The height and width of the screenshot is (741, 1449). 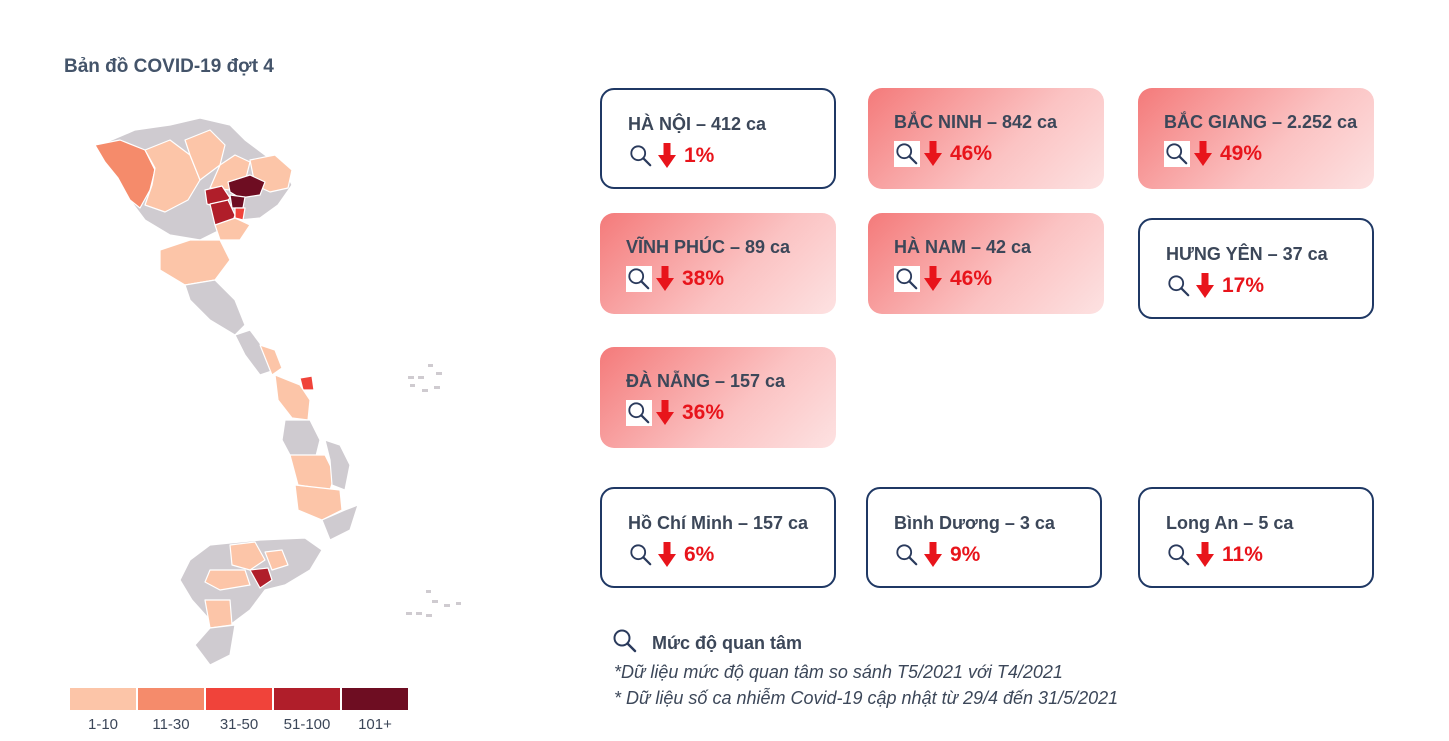 What do you see at coordinates (706, 381) in the screenshot?
I see `card-title: ĐÀ NẴNG – 157 ca` at bounding box center [706, 381].